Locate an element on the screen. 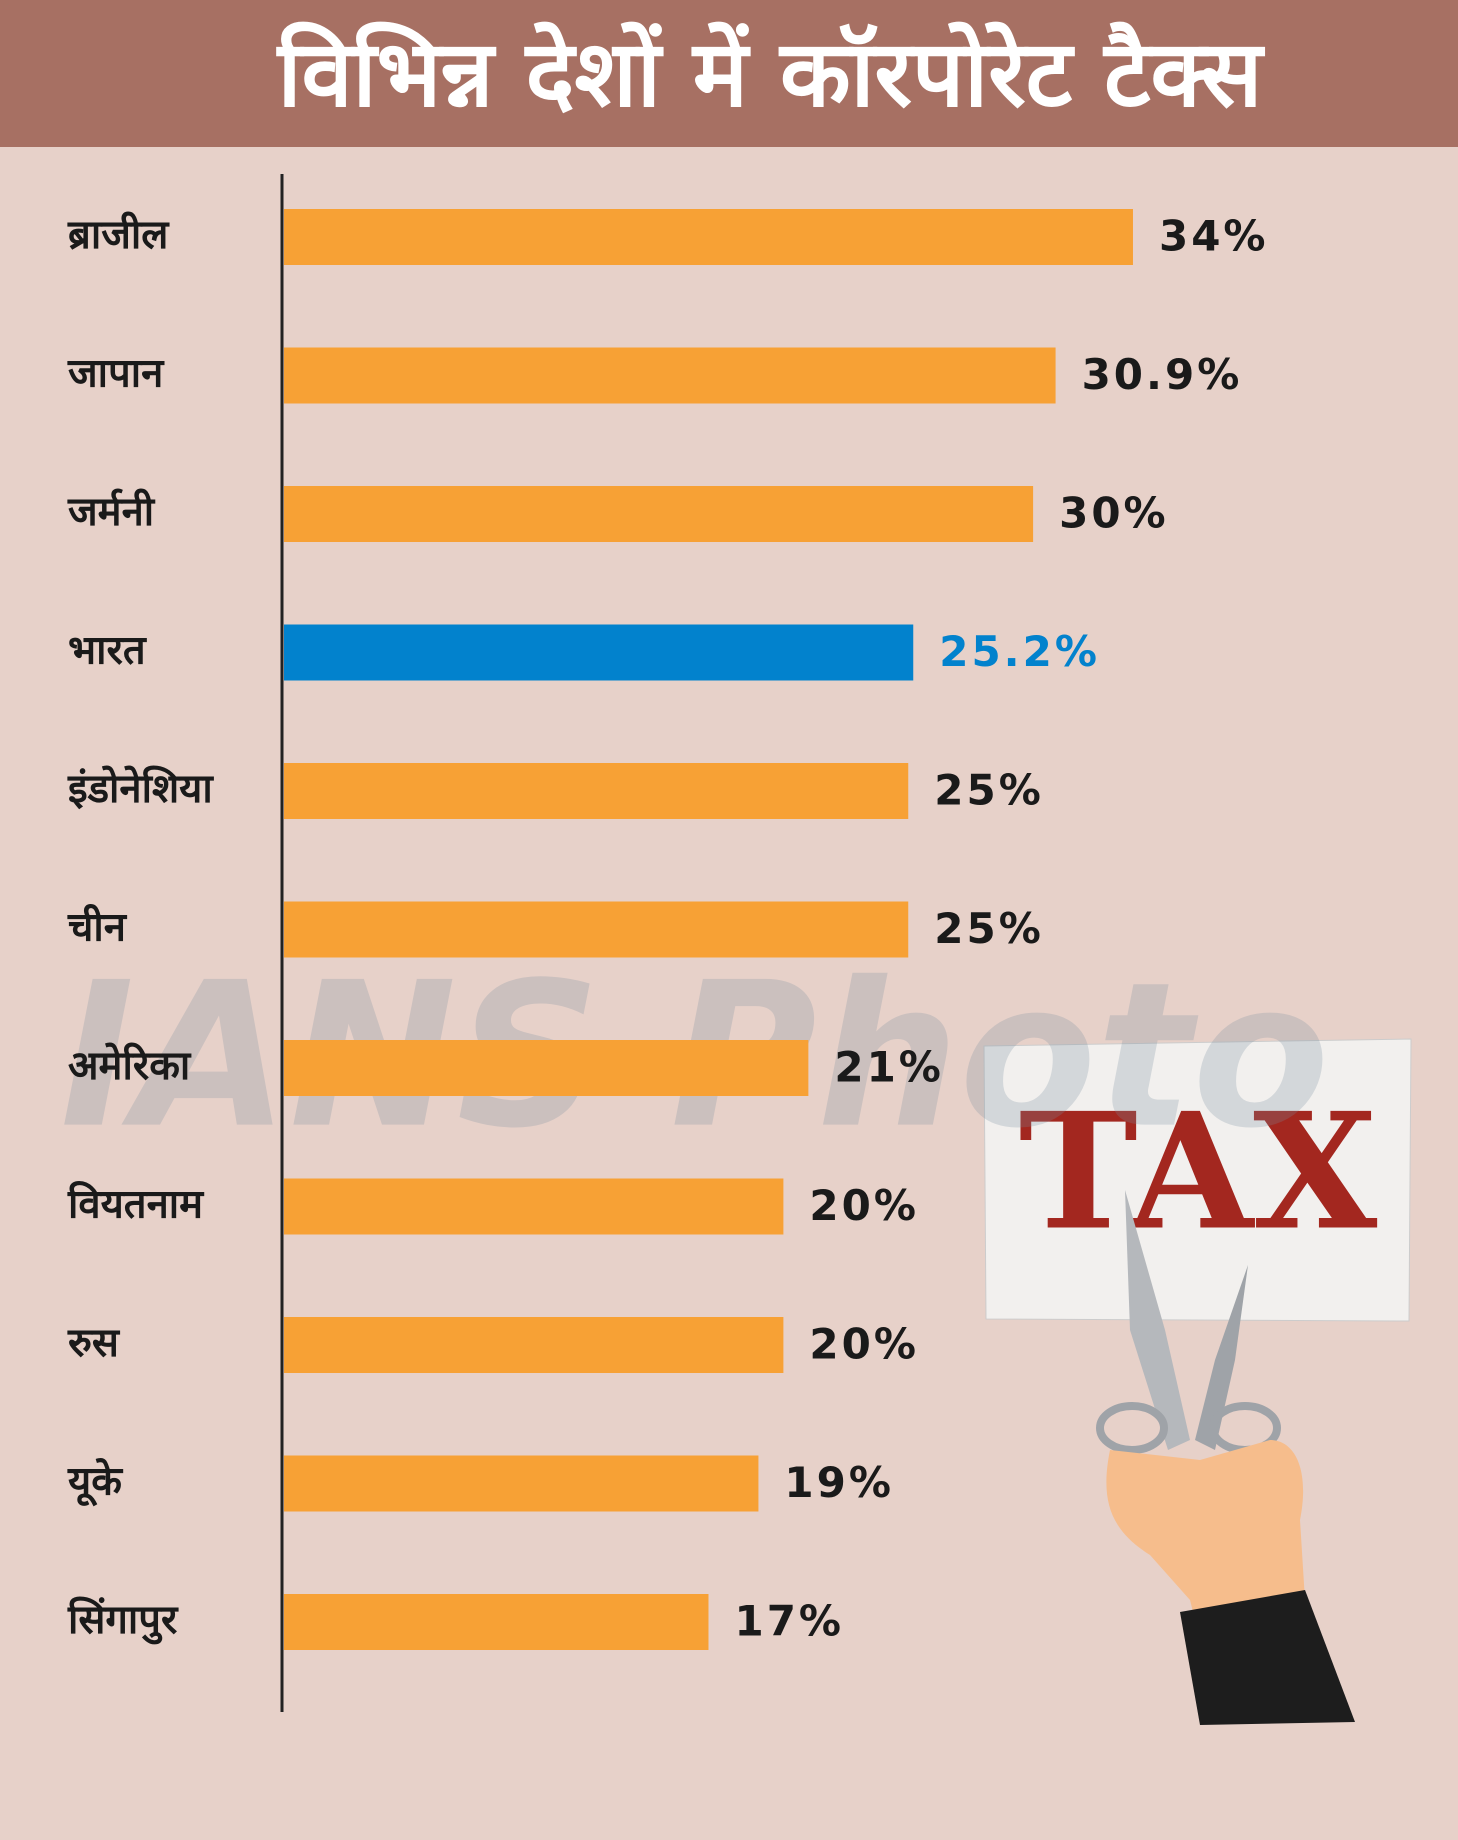 The width and height of the screenshot is (1458, 1840). scissor-handle is located at coordinates (1132, 1428).